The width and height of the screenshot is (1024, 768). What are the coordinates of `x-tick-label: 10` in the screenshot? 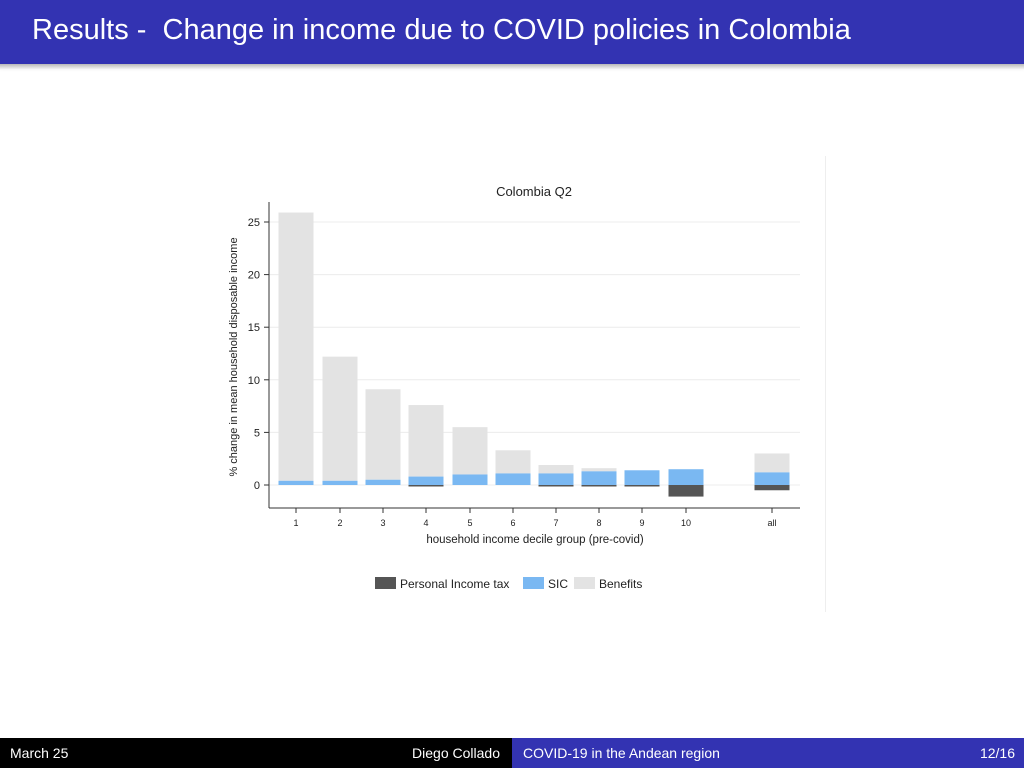 It's located at (686, 523).